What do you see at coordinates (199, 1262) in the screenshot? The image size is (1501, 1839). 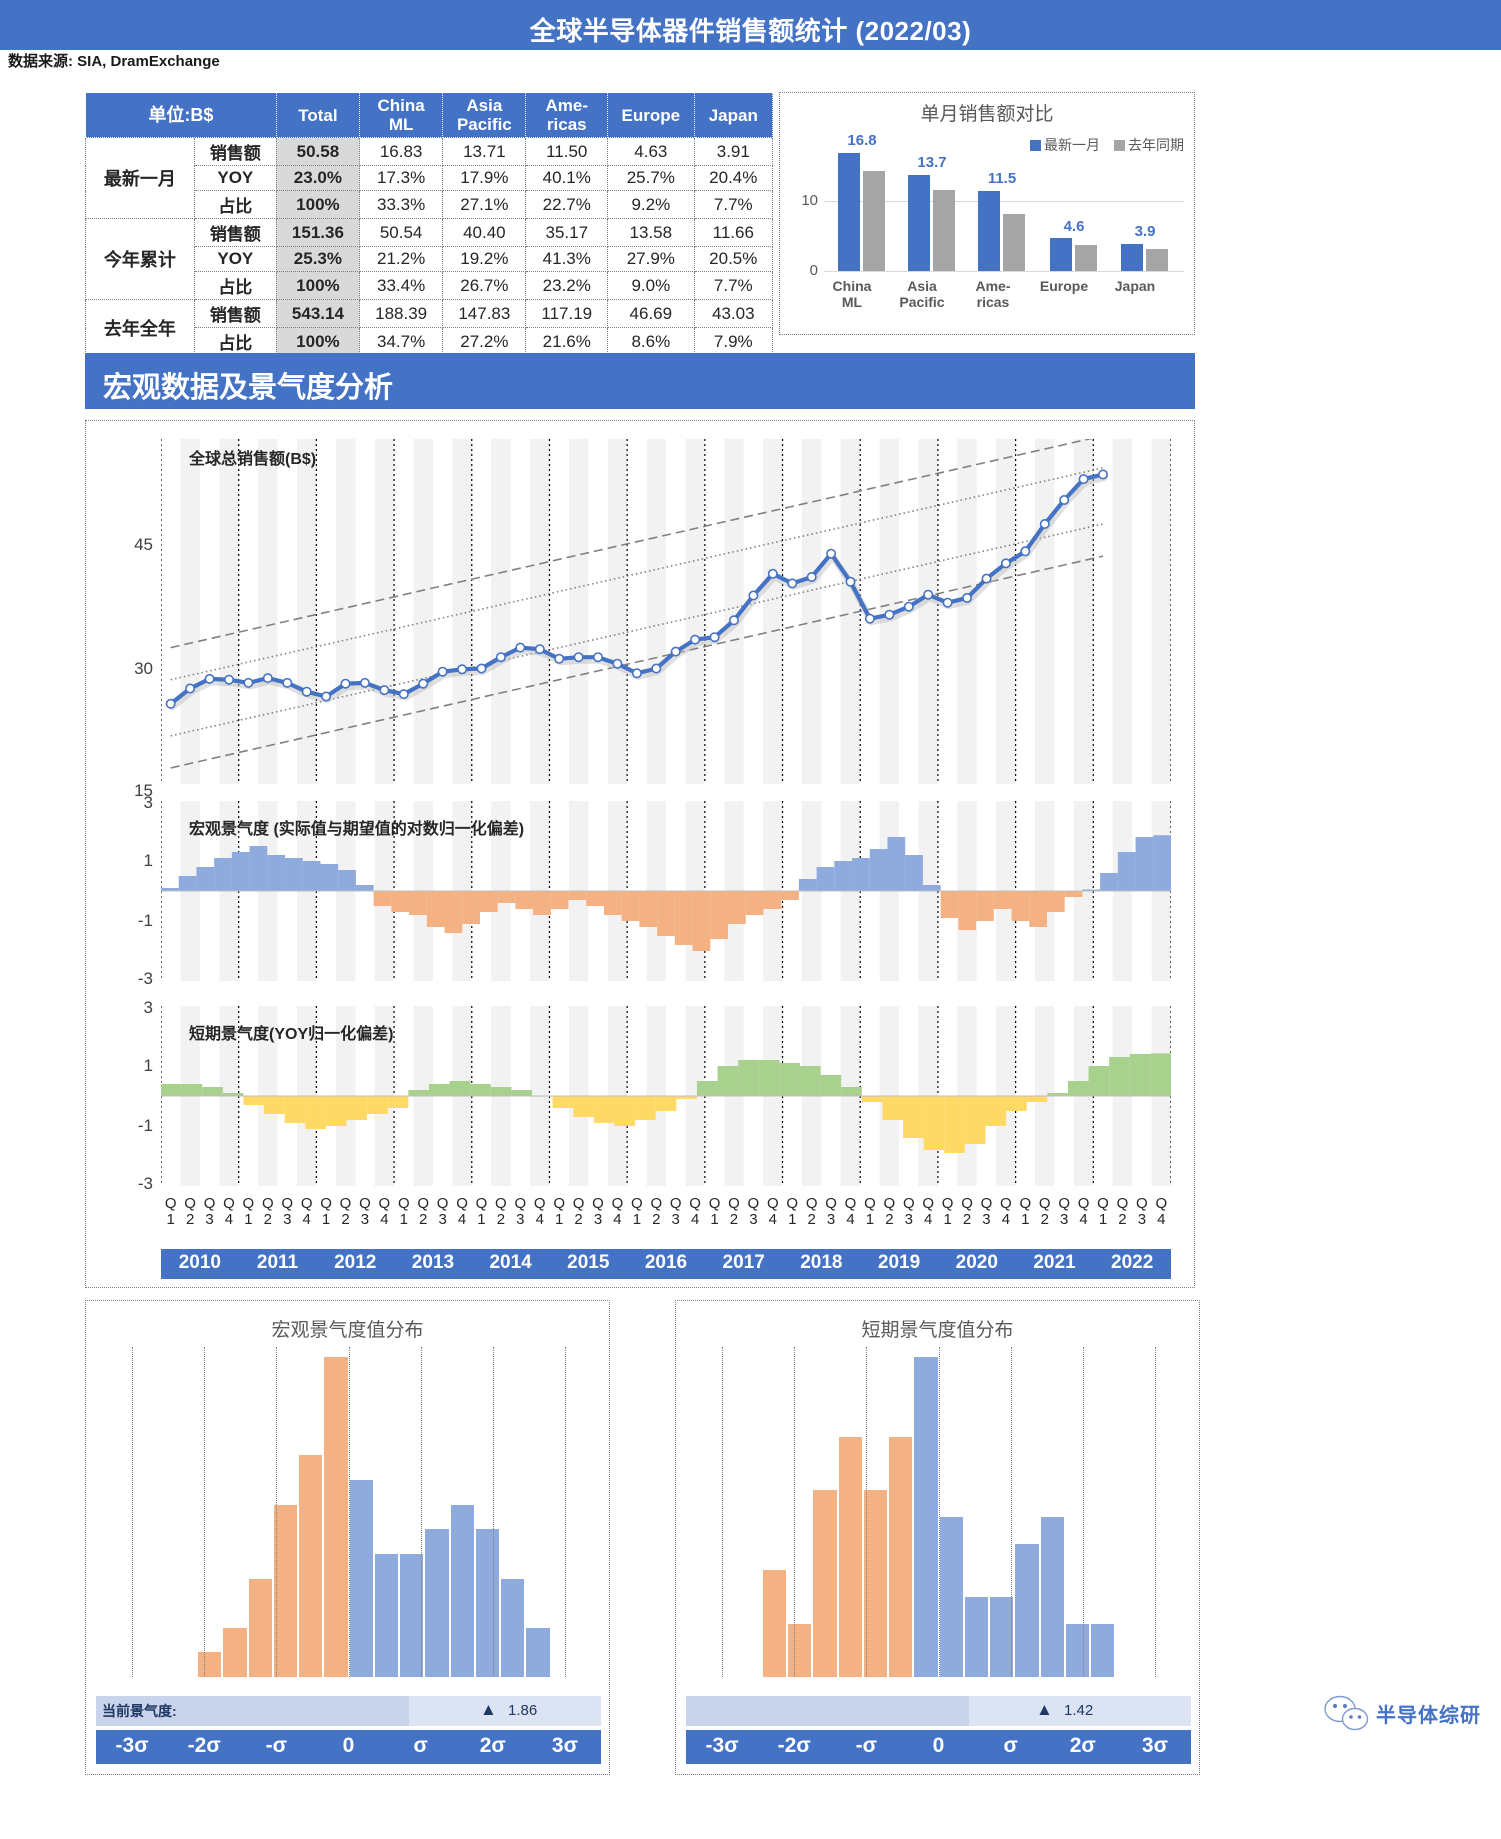 I see `year-tick: 2010` at bounding box center [199, 1262].